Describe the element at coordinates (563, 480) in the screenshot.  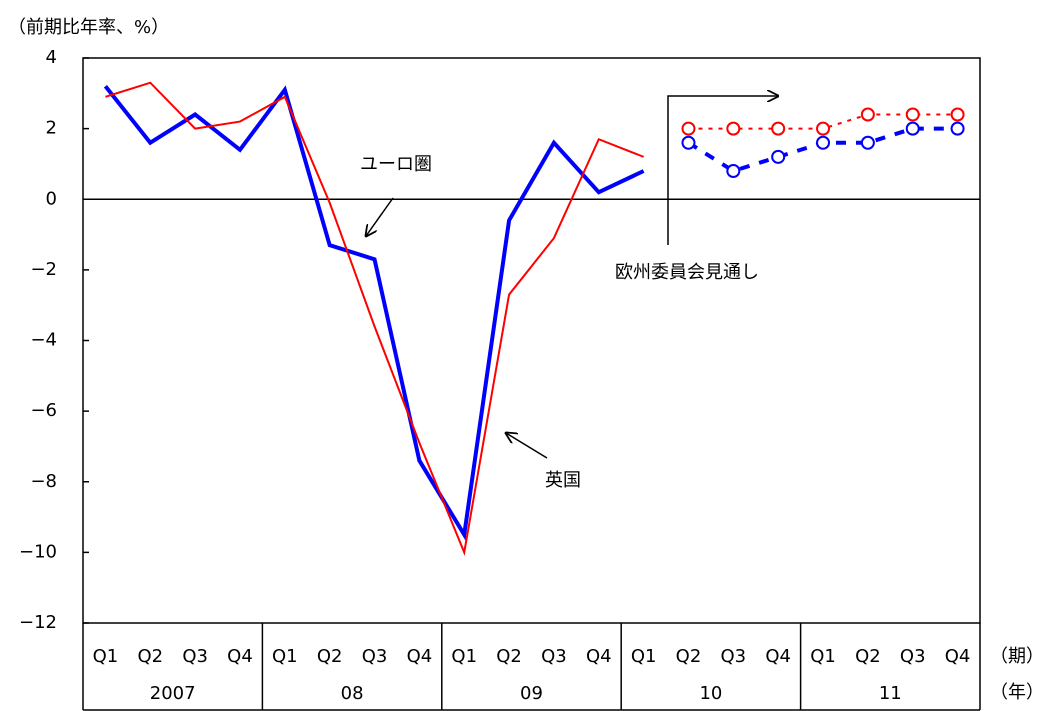
I see `annotation: 英国` at that location.